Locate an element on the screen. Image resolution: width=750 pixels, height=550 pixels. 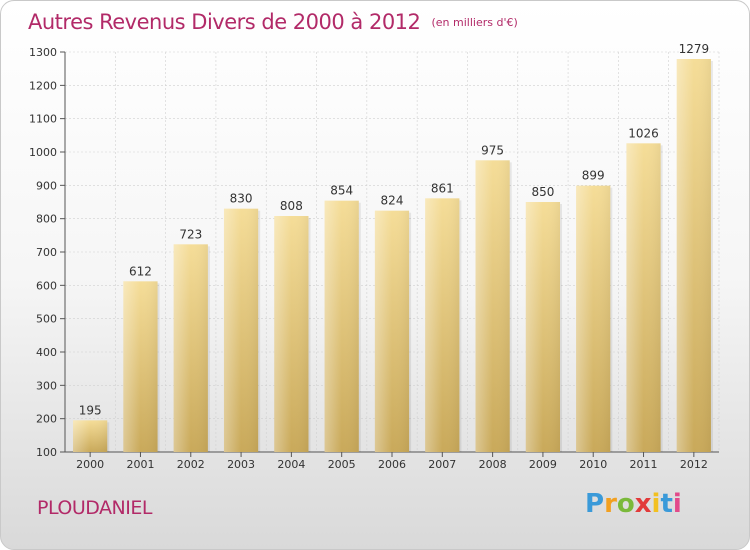
x-tick-label: 2008 is located at coordinates (493, 464).